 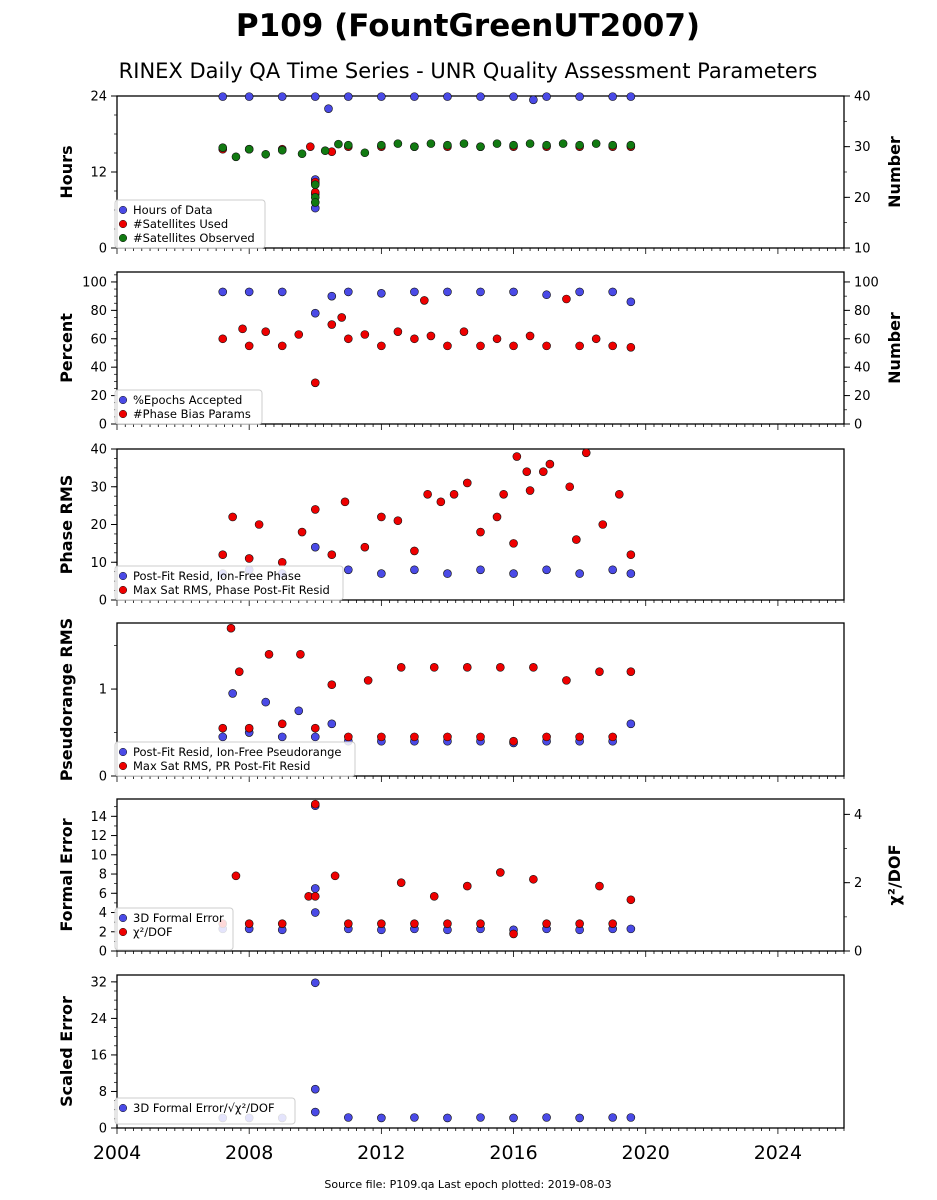 I want to click on y-tick-label: 40, so click(x=98, y=450).